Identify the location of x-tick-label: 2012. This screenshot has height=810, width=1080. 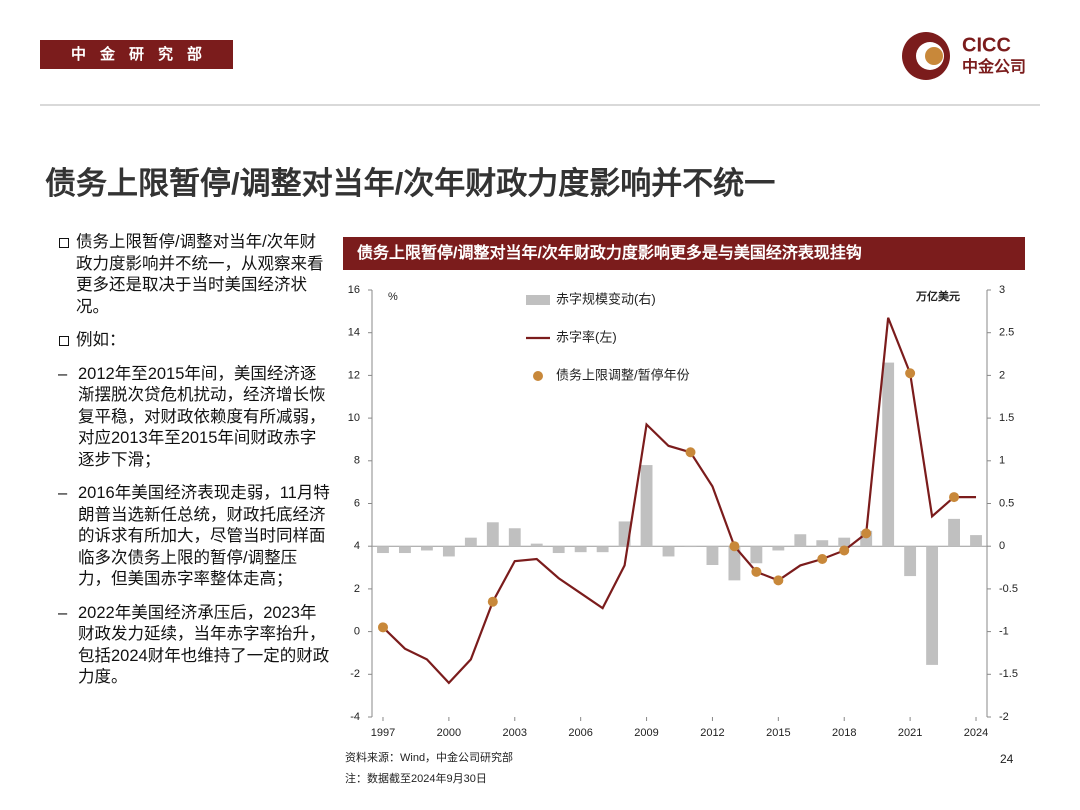
(712, 733).